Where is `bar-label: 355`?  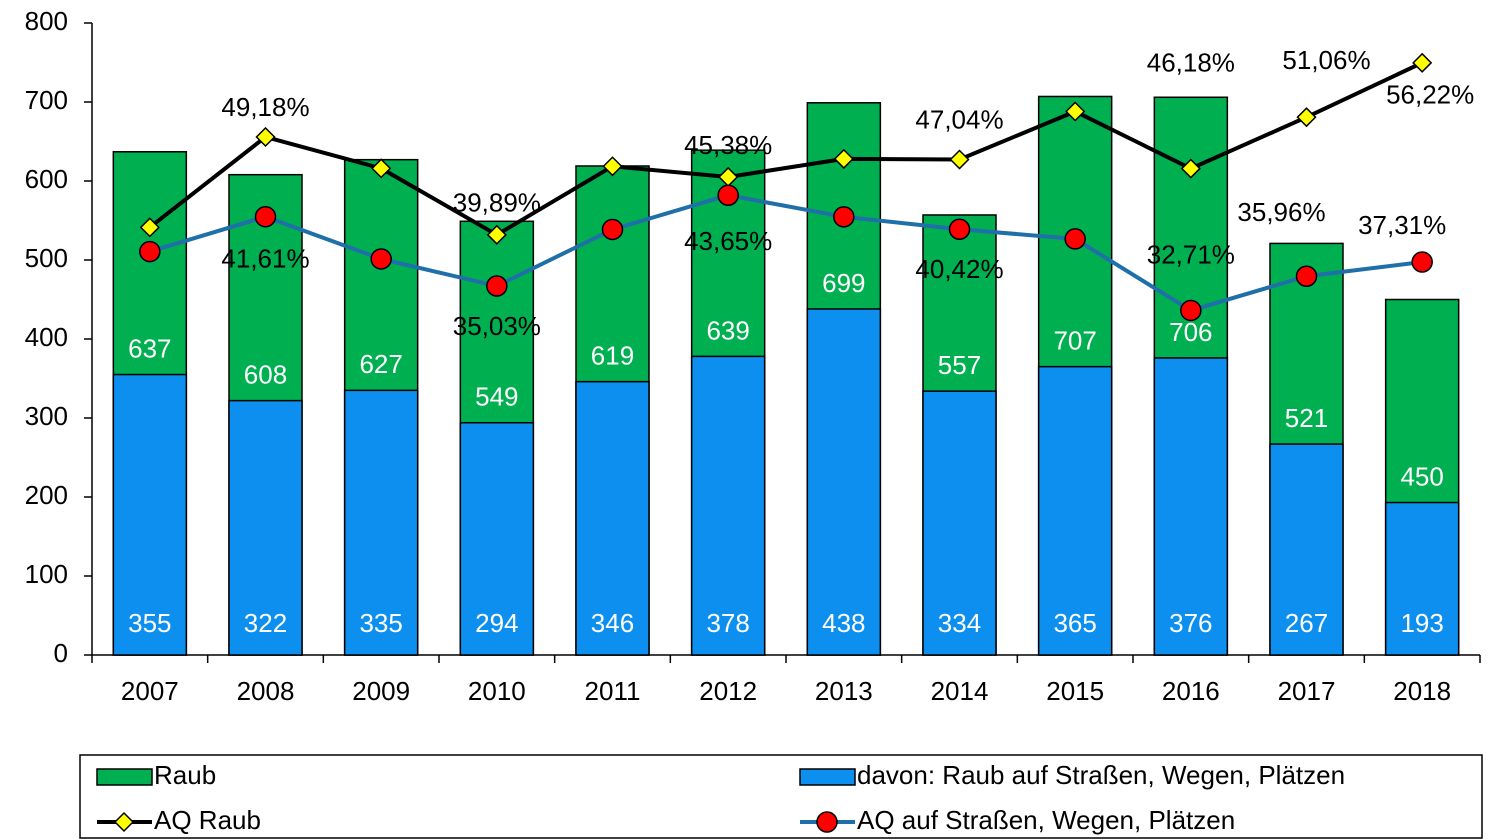 bar-label: 355 is located at coordinates (149, 623).